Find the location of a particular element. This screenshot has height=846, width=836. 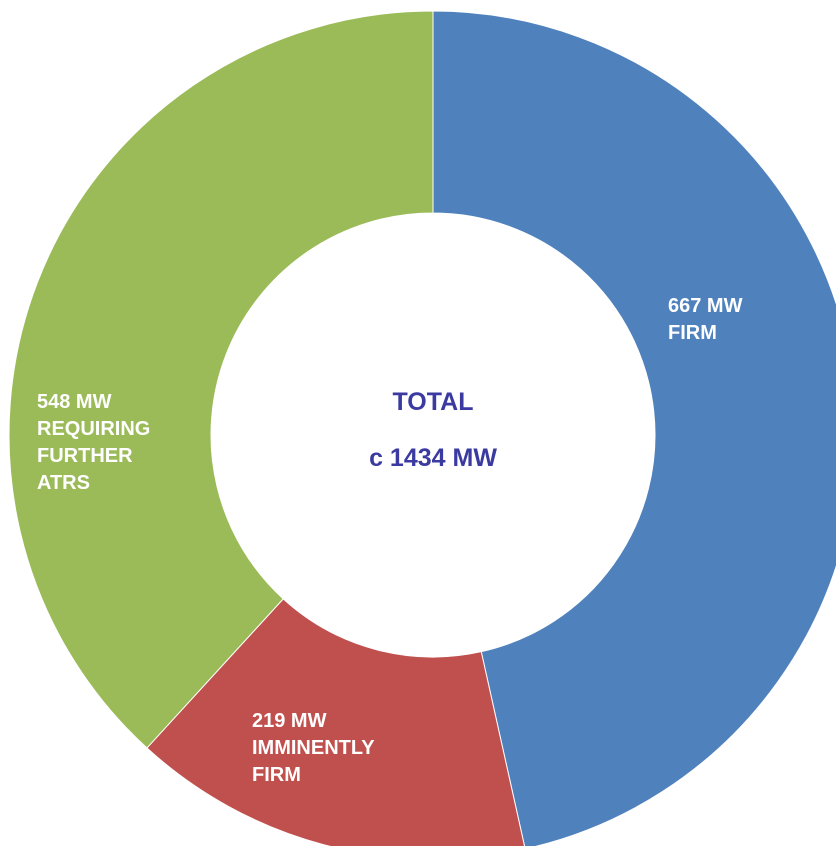

slice-label-2: 219 MW IMMINENTLY FIRM is located at coordinates (313, 748).